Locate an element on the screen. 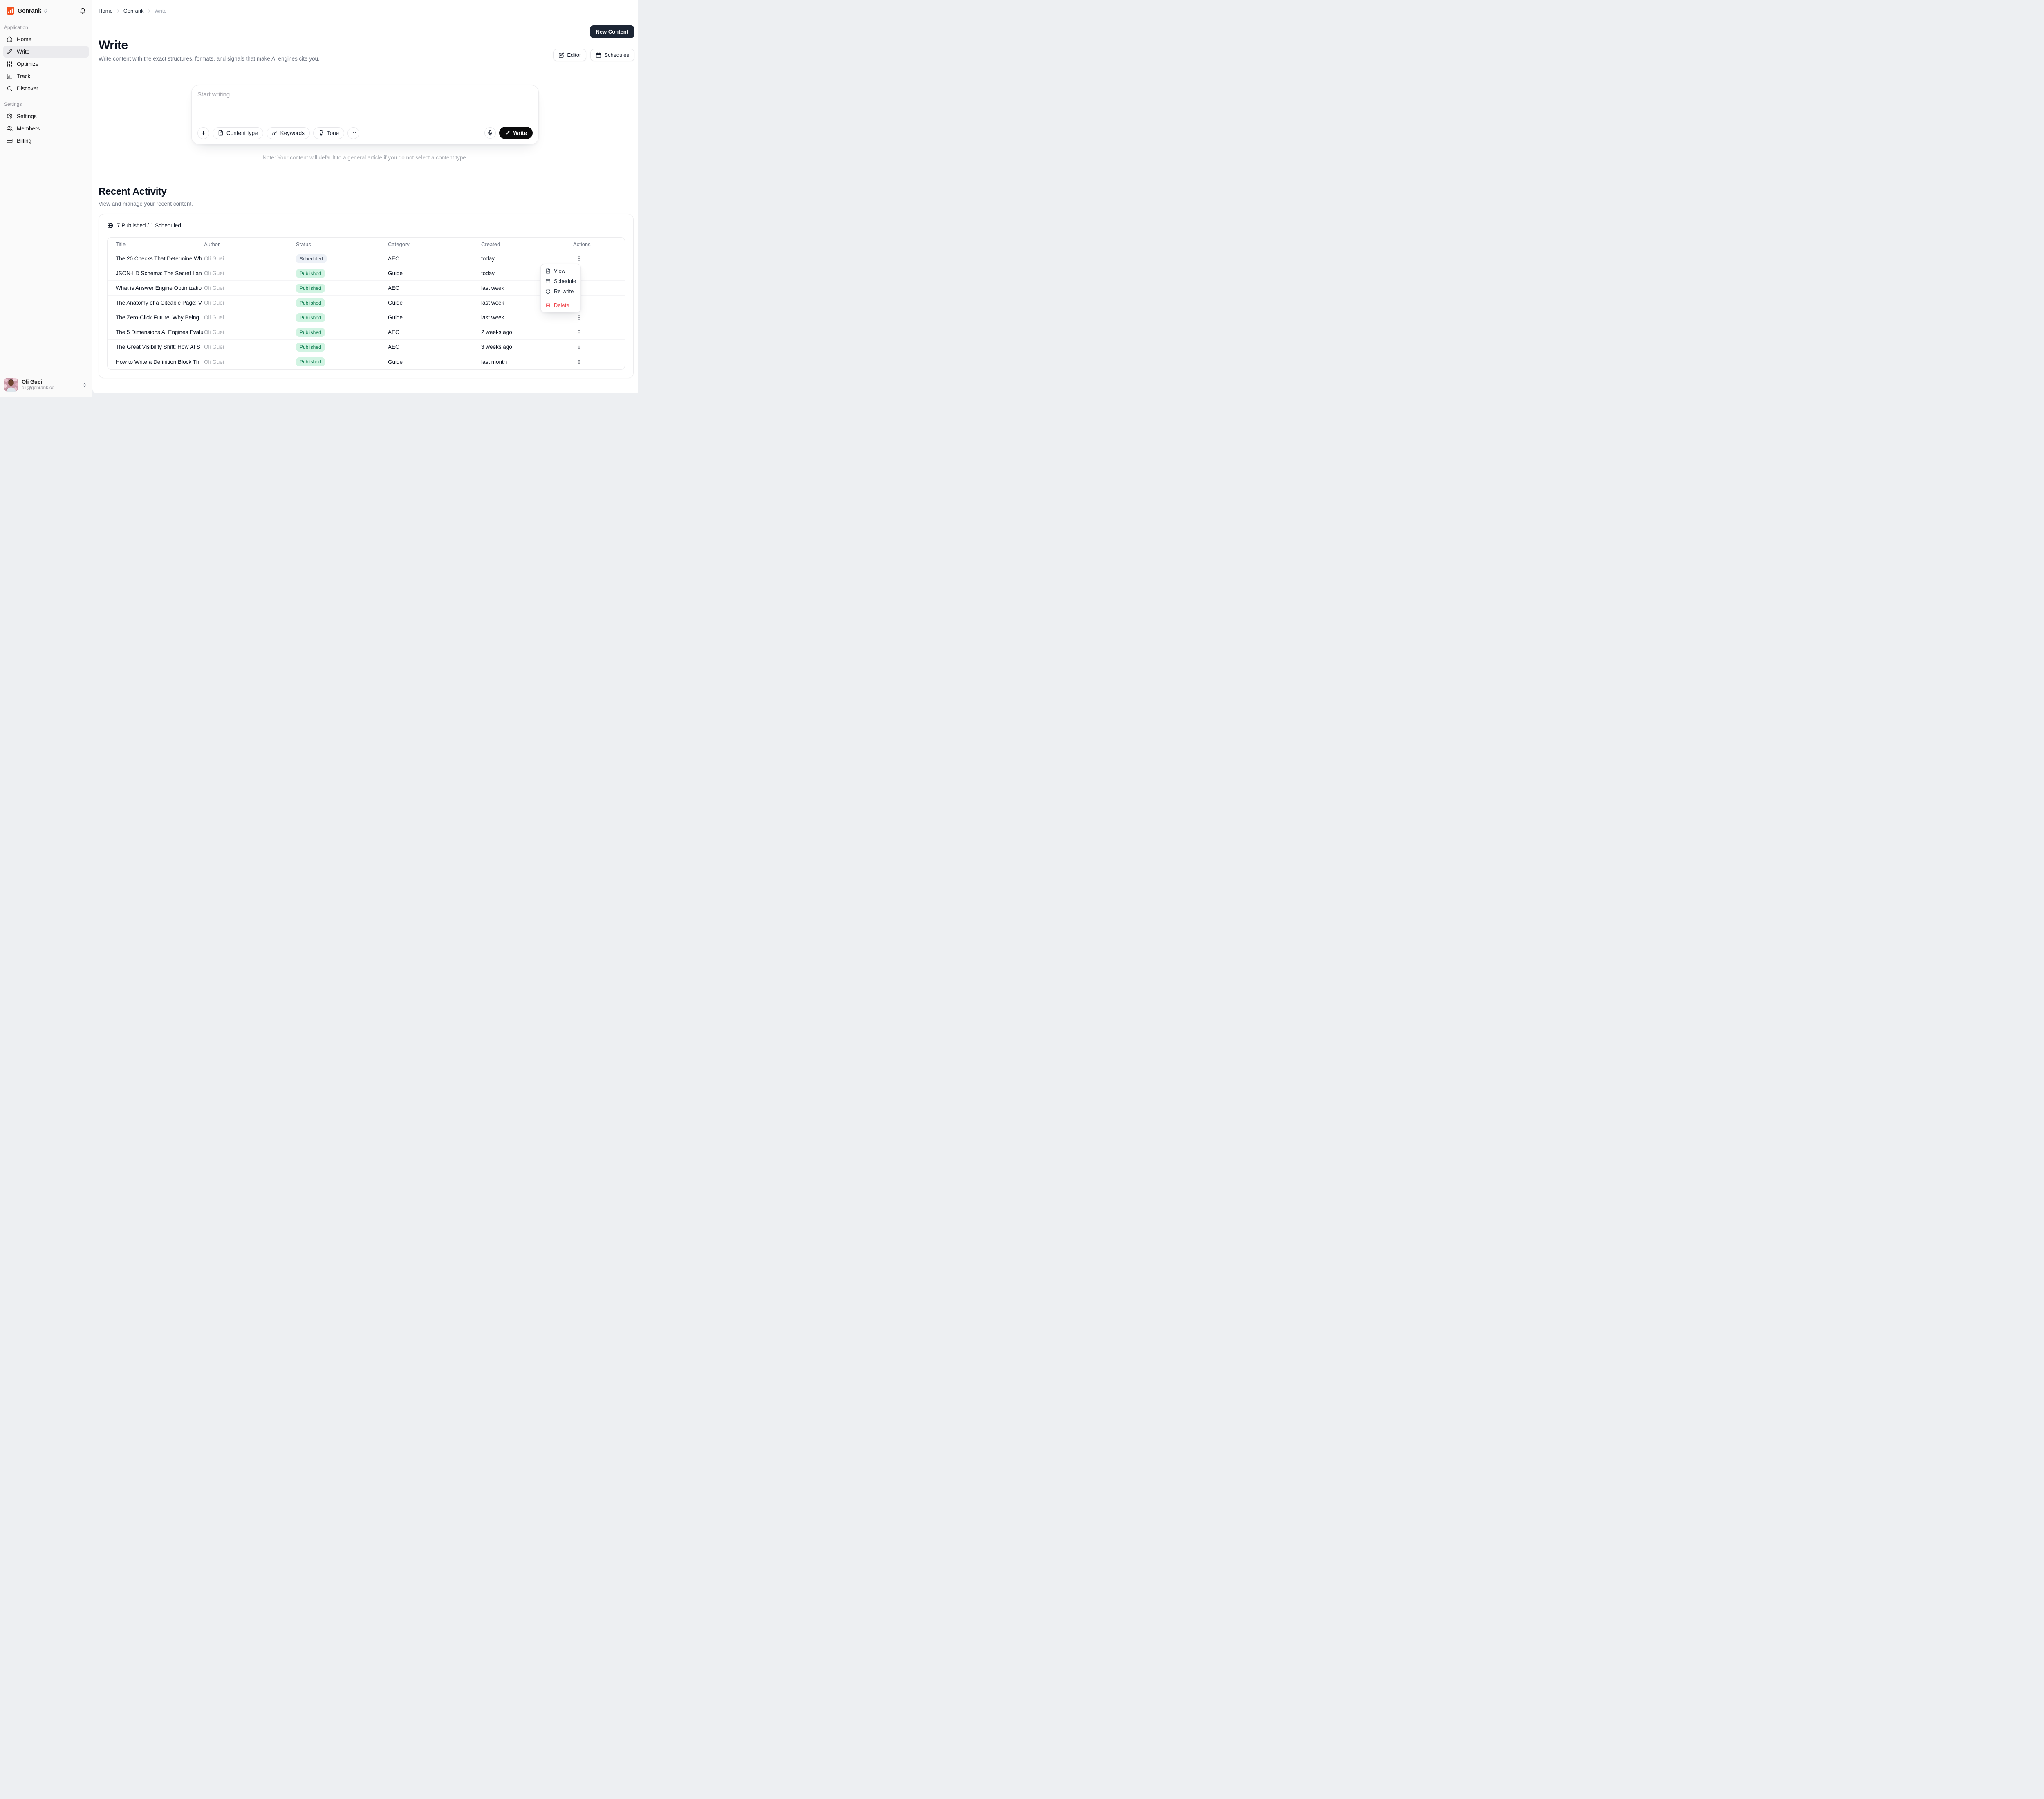  row-title: How to Write a Definition Block Th is located at coordinates (158, 362).